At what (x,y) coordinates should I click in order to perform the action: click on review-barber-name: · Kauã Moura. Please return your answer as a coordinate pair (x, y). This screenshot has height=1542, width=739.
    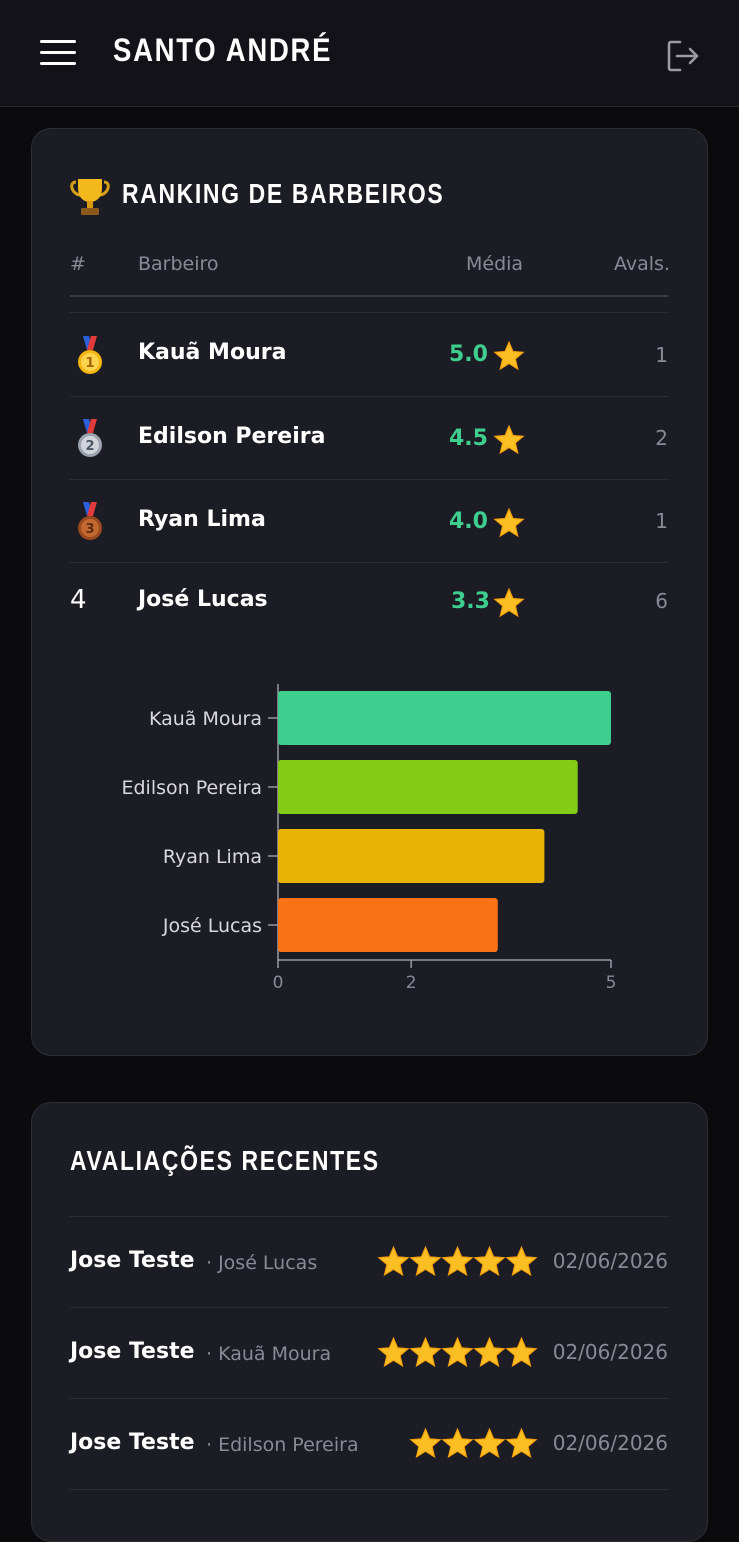
    Looking at the image, I should click on (269, 1354).